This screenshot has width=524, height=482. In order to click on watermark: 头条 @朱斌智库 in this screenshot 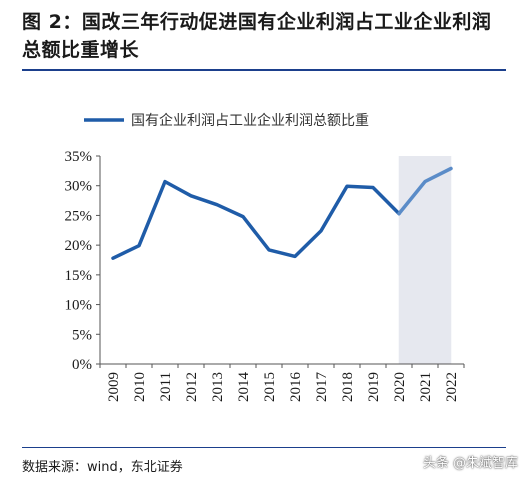, I will do `click(470, 463)`.